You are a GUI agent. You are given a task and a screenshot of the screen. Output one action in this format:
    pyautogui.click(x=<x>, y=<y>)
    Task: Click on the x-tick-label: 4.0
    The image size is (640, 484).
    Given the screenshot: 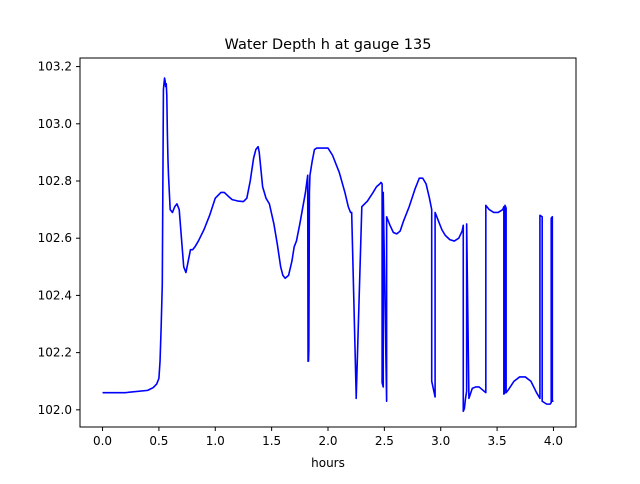 What is the action you would take?
    pyautogui.click(x=553, y=441)
    